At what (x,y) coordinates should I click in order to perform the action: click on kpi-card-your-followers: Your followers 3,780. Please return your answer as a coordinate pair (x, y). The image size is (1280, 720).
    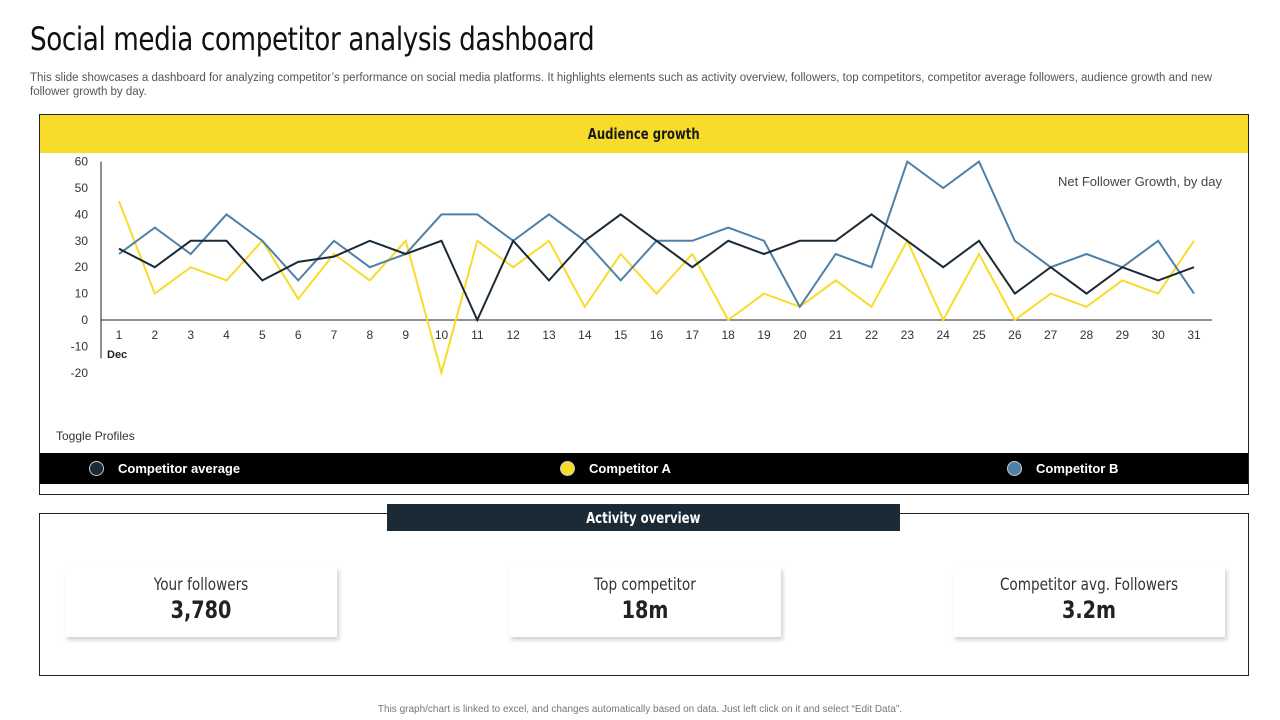
    Looking at the image, I should click on (201, 602).